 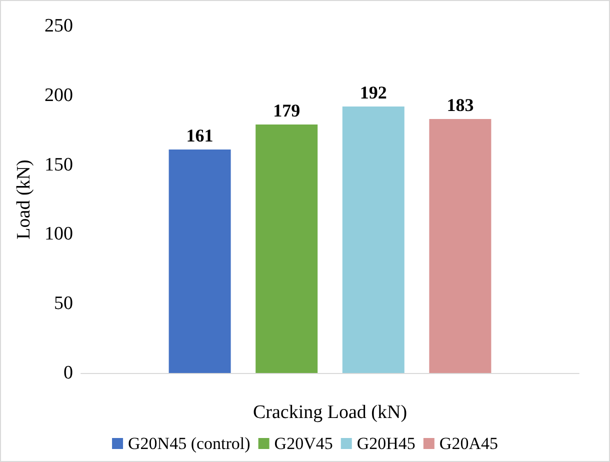 I want to click on y-tick-label: 50, so click(x=63, y=303).